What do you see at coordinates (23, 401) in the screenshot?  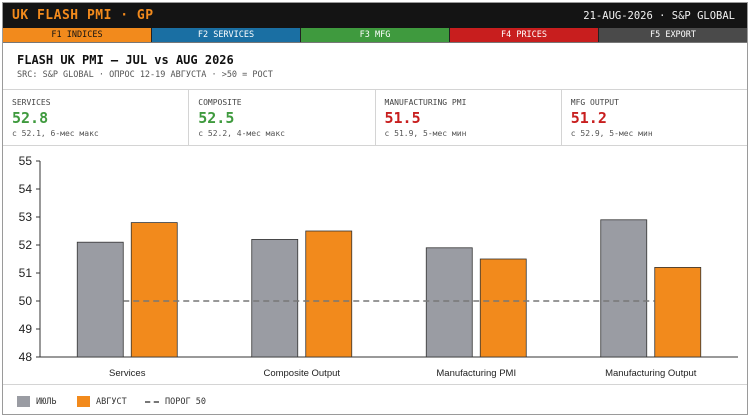 I see `legend-swatch-july` at bounding box center [23, 401].